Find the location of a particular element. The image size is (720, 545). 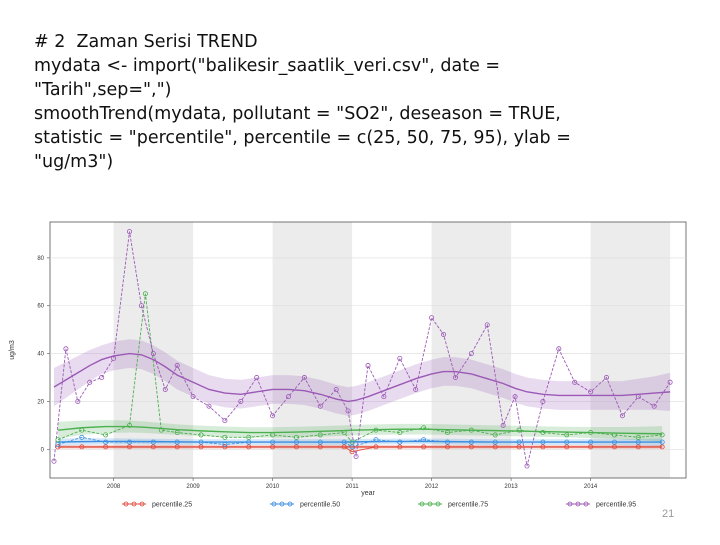

x-tick-label: 2008 is located at coordinates (114, 487).